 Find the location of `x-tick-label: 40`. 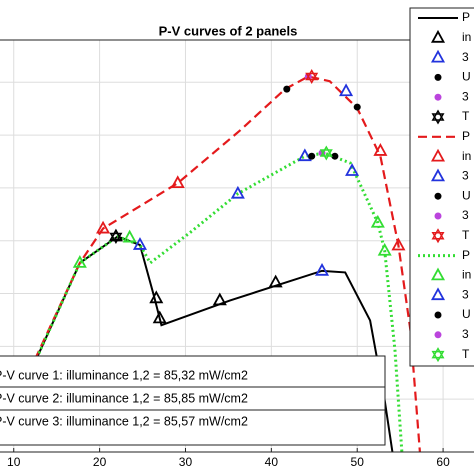

x-tick-label: 40 is located at coordinates (272, 462).